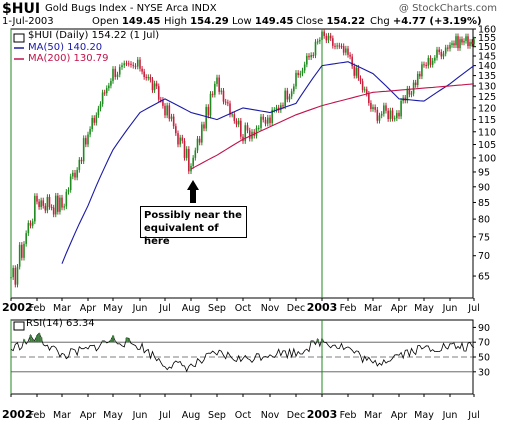 Image resolution: width=505 pixels, height=426 pixels. What do you see at coordinates (21, 9) in the screenshot?
I see `chart-symbol: $HUI` at bounding box center [21, 9].